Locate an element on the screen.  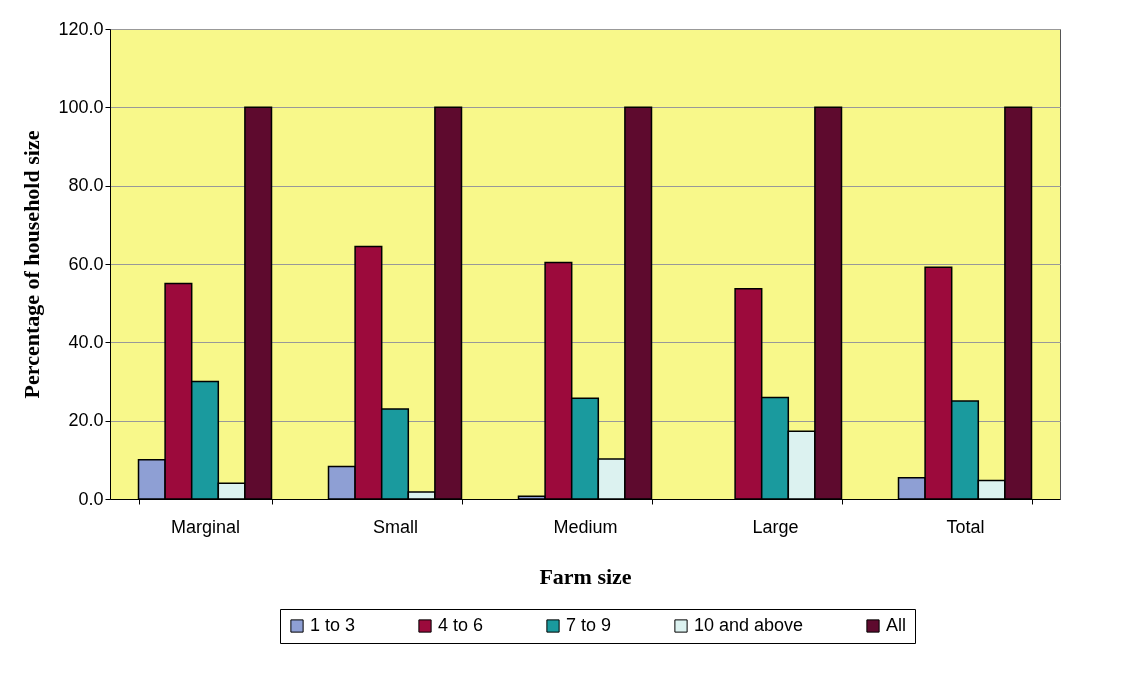
x-tick-label: Marginal is located at coordinates (205, 526).